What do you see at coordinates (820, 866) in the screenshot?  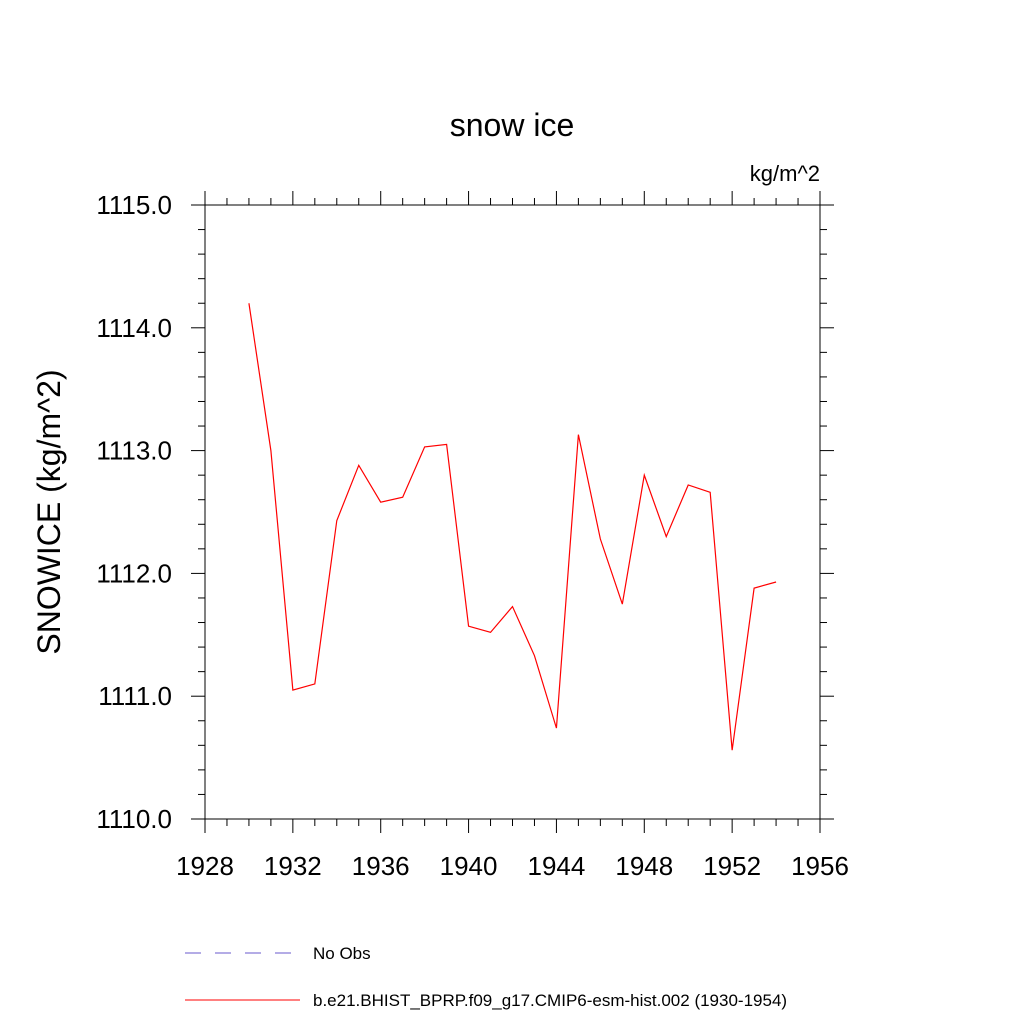 I see `x-tick-label: 1956` at bounding box center [820, 866].